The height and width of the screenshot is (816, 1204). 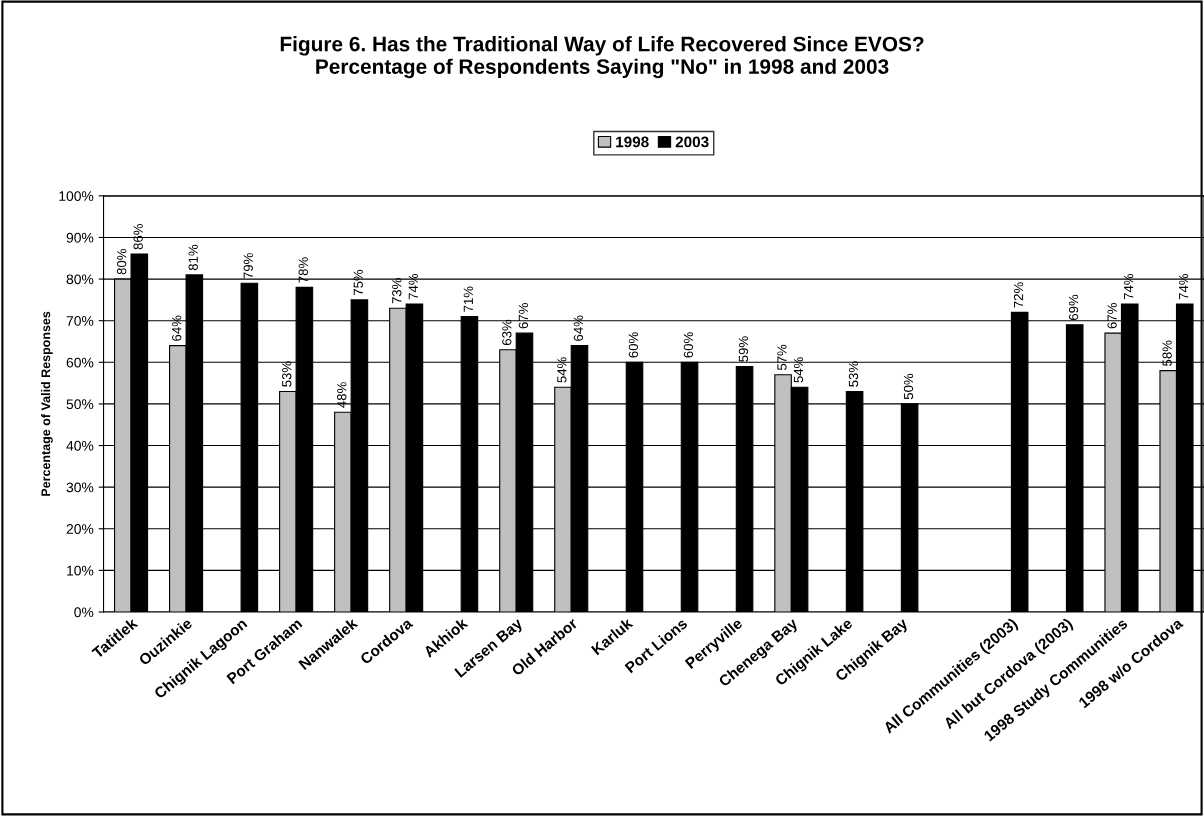 What do you see at coordinates (80, 362) in the screenshot?
I see `y-tick-label: 60%` at bounding box center [80, 362].